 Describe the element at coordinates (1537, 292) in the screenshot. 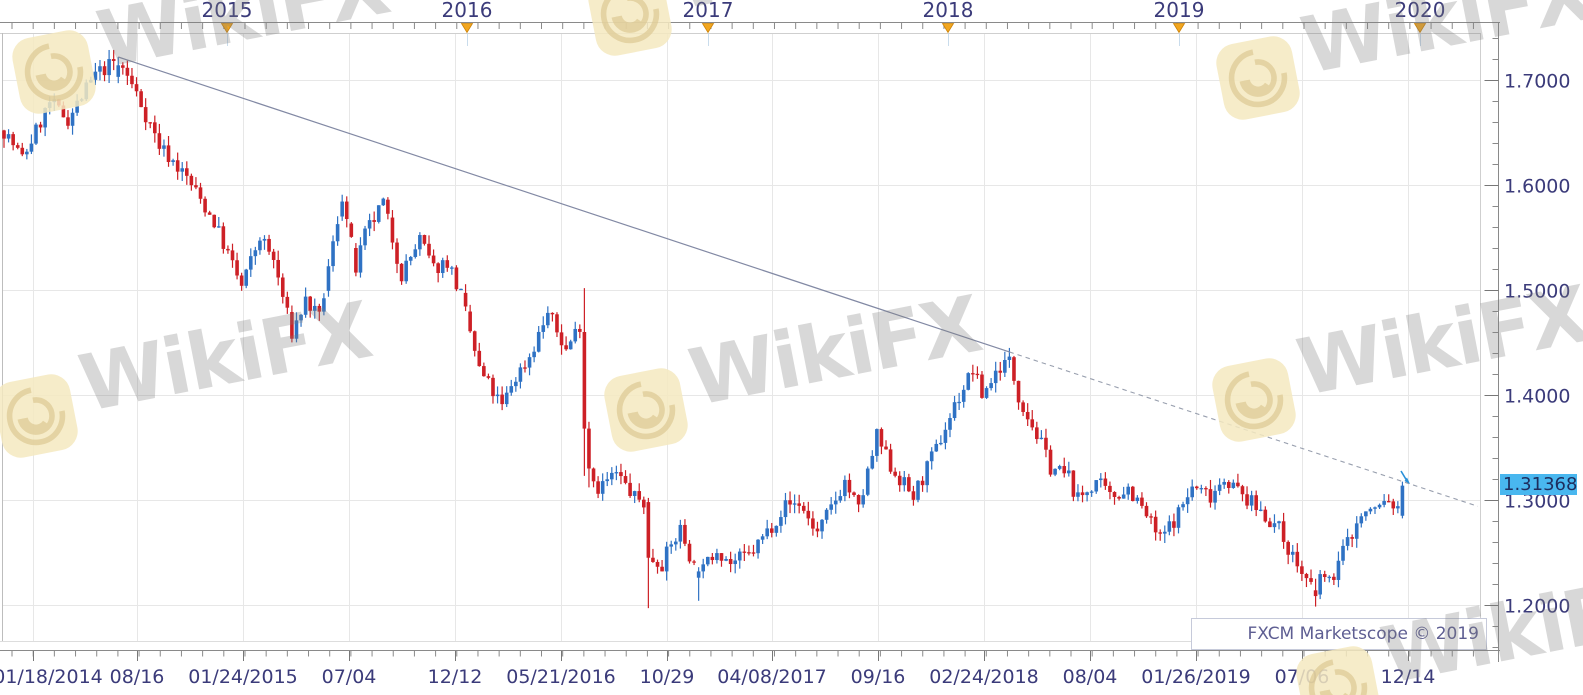

I see `y-axis-price-label: 1.5000` at that location.